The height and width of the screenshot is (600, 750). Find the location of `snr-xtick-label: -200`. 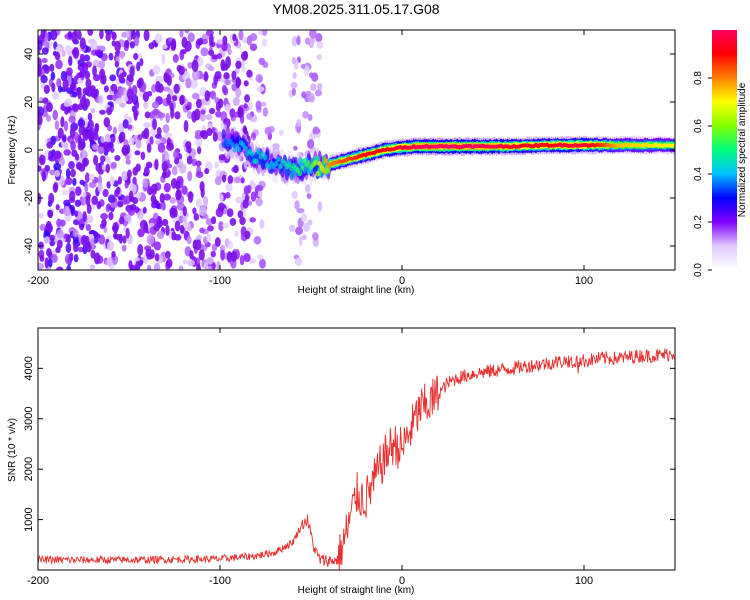

snr-xtick-label: -200 is located at coordinates (38, 581).